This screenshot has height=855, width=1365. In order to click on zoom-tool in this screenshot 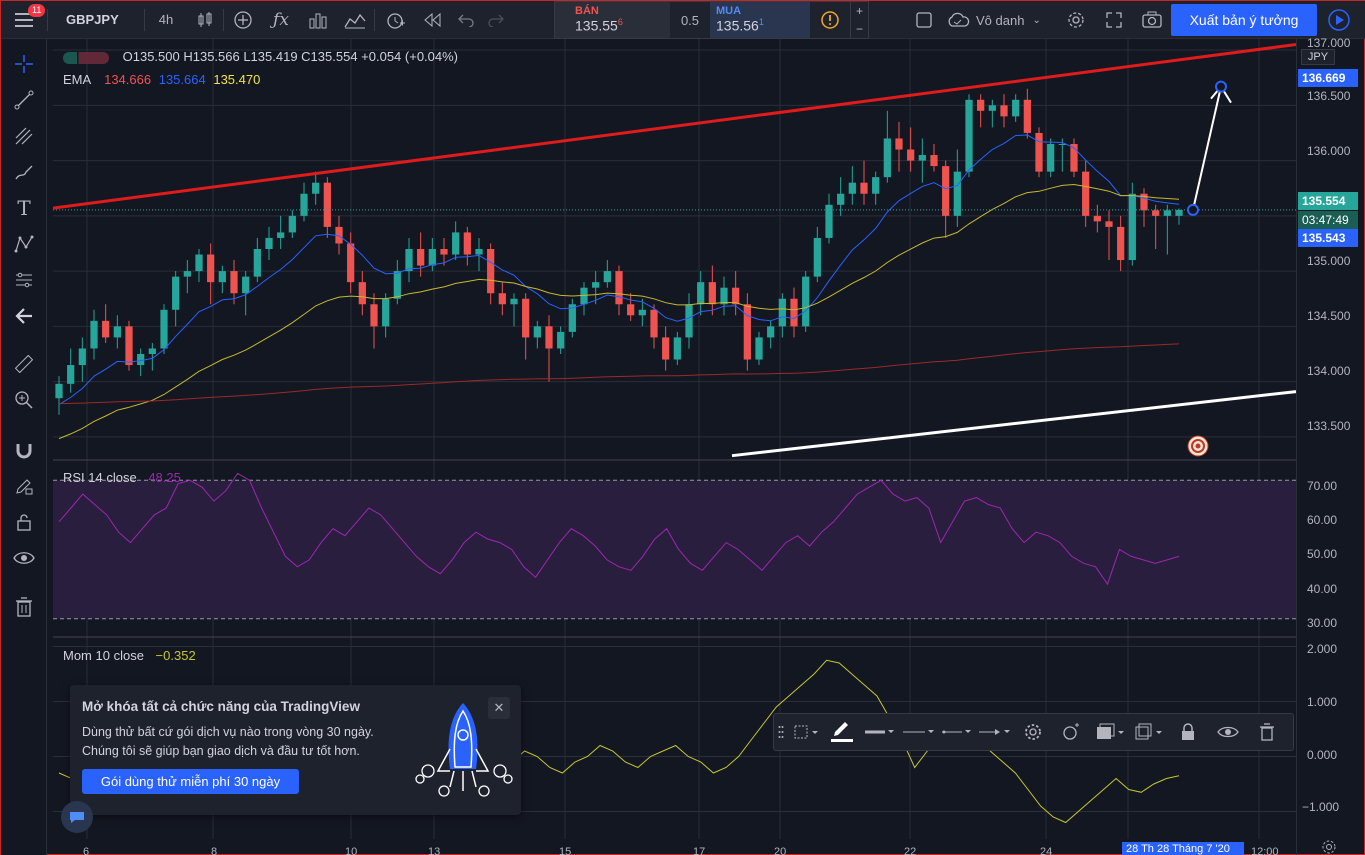, I will do `click(24, 400)`.